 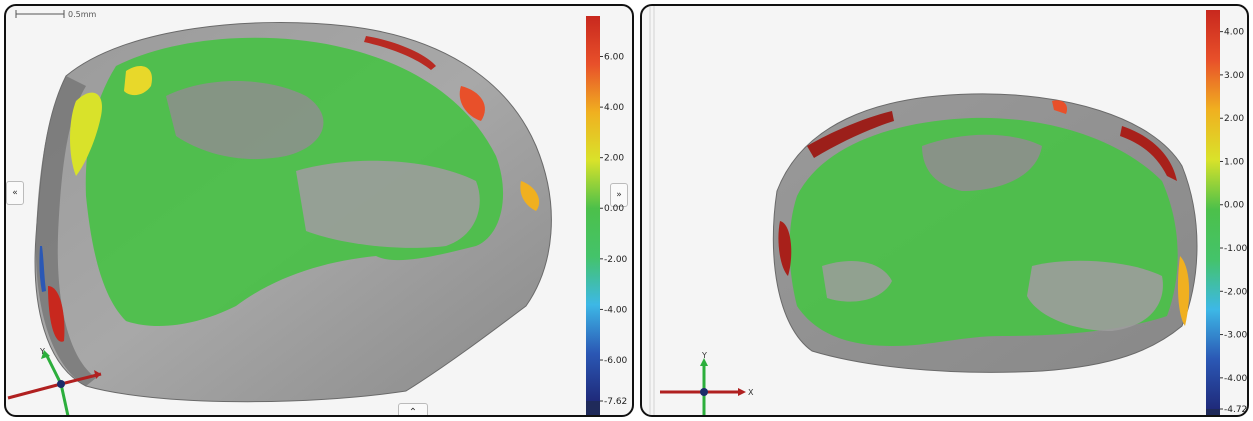 What do you see at coordinates (245, 120) in the screenshot?
I see `left-grey-patch` at bounding box center [245, 120].